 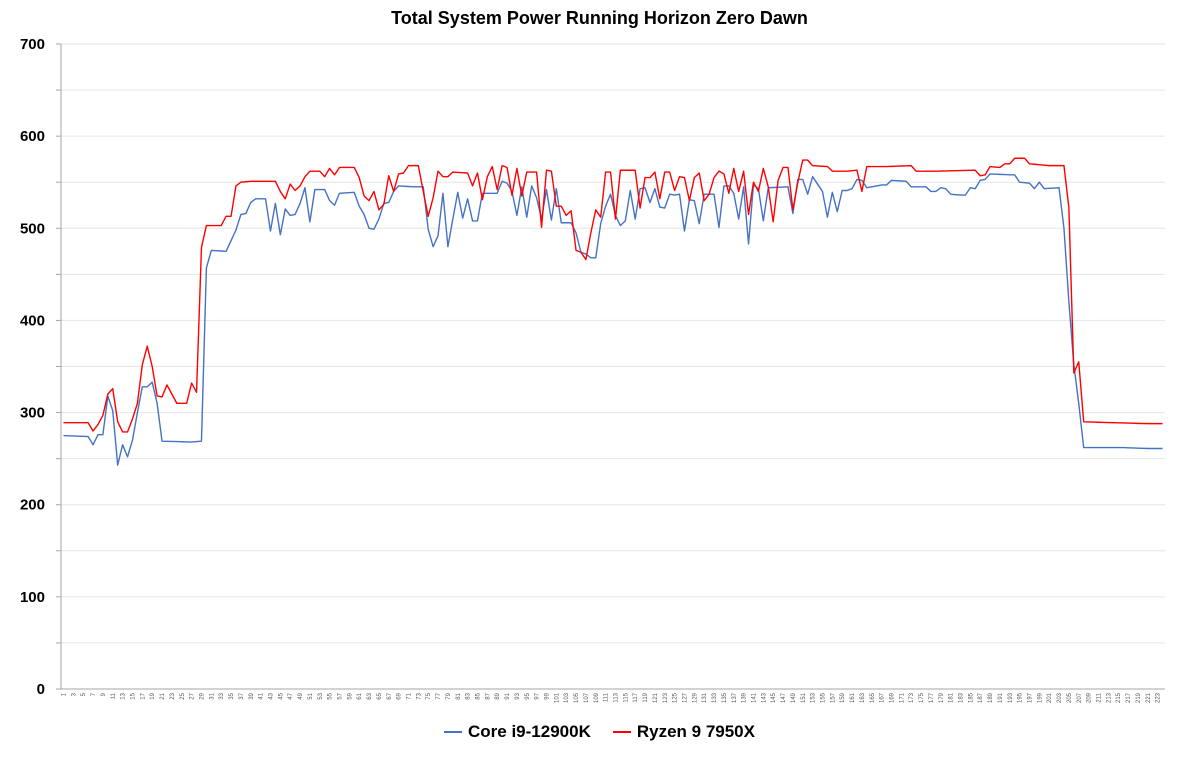 What do you see at coordinates (646, 697) in the screenshot?
I see `x-tick-label: 119` at bounding box center [646, 697].